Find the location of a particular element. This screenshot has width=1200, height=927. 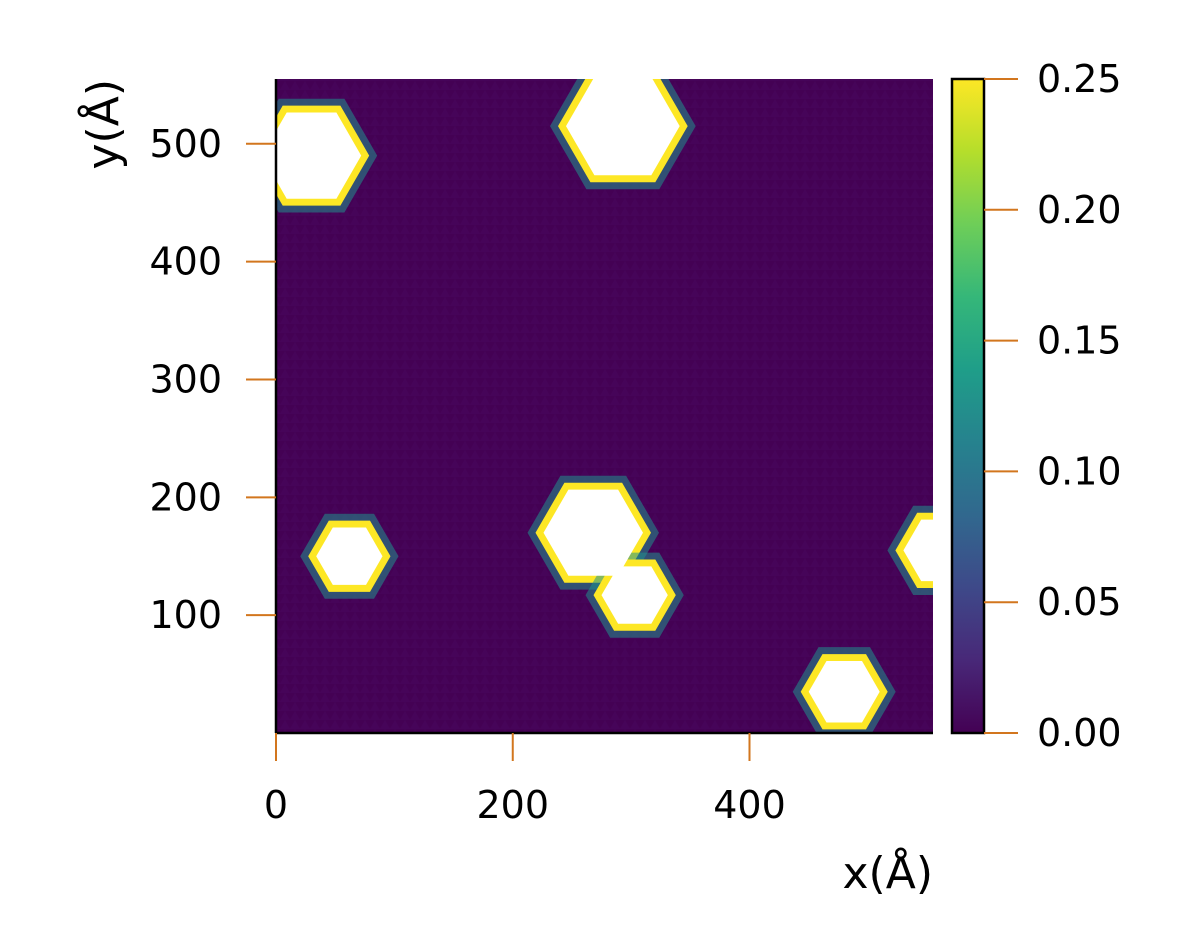

y-tick-label: 500 is located at coordinates (185, 144).